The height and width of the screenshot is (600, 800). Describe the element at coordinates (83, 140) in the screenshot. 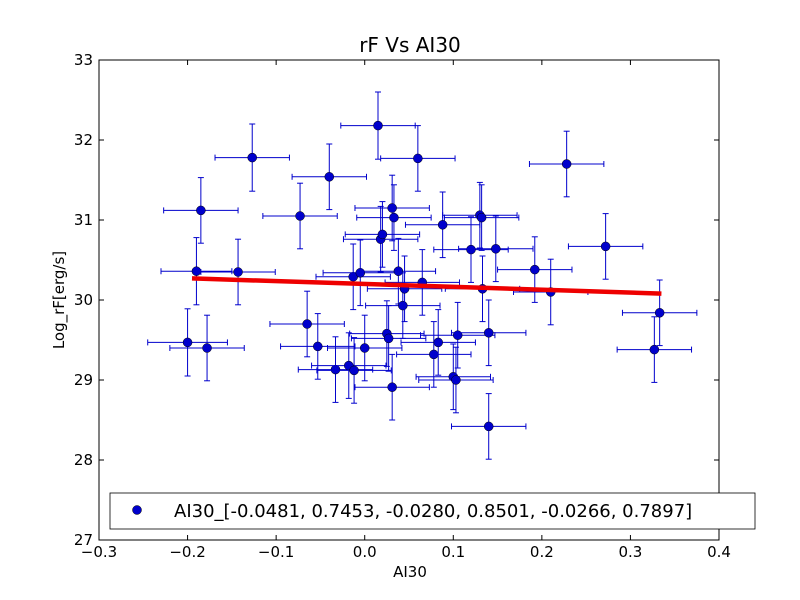

I see `y-tick-label: 32` at that location.